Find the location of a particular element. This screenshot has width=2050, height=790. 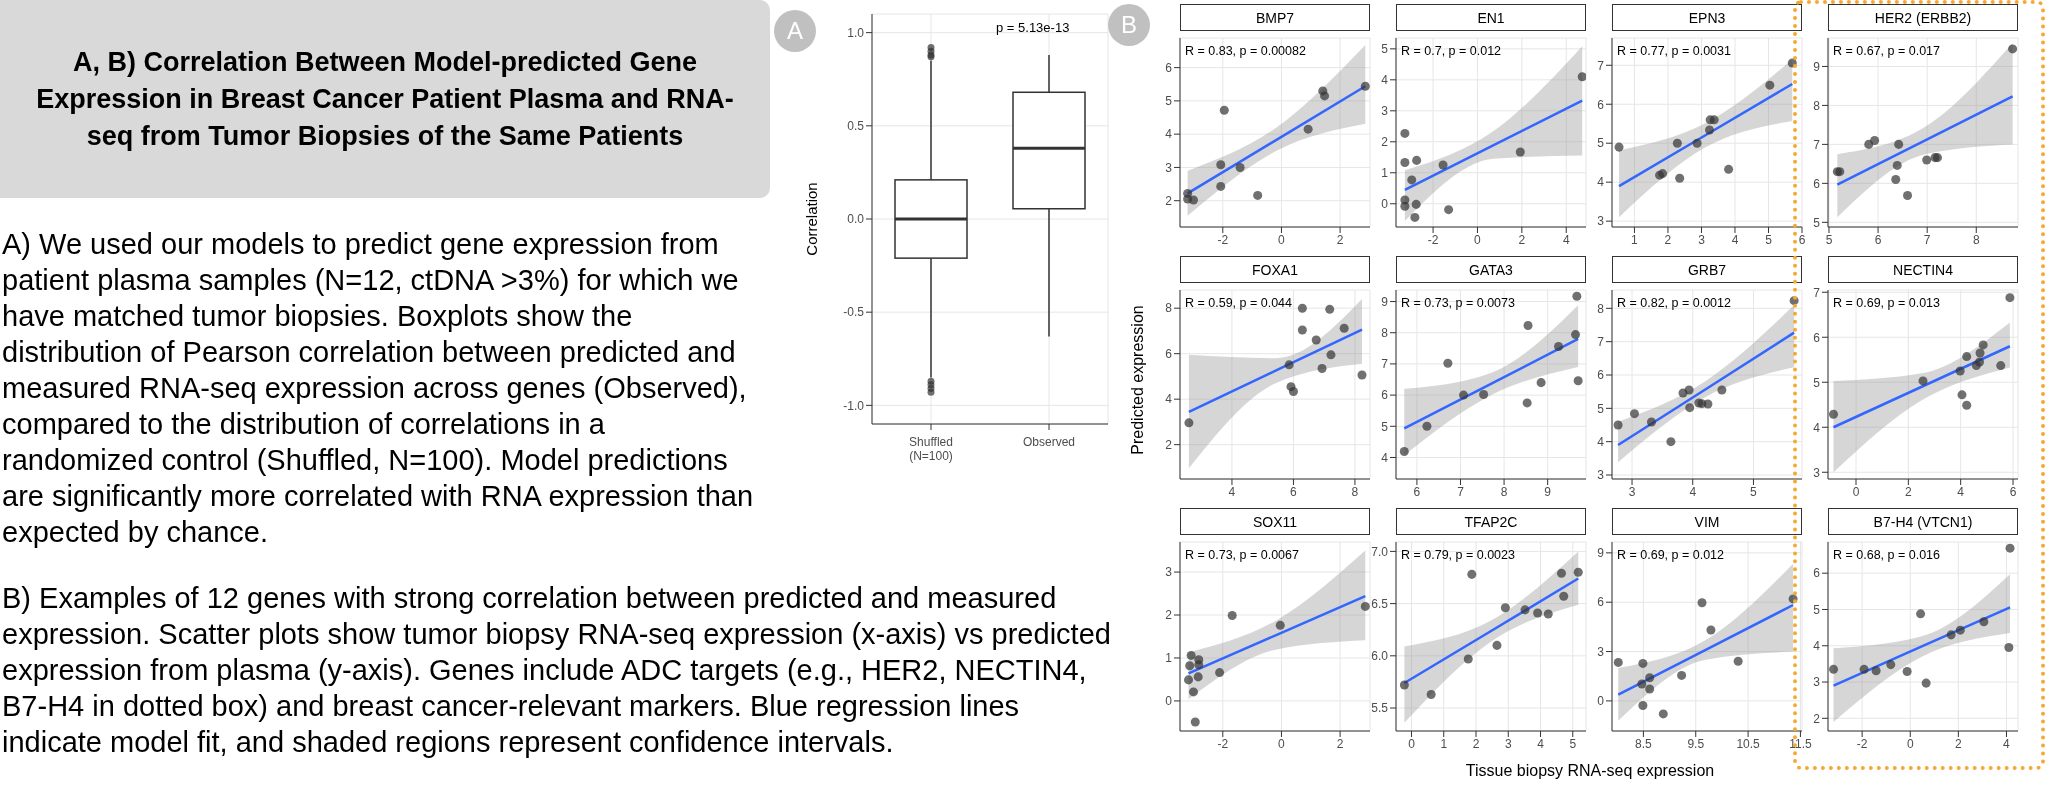

chart-title: GATA3 is located at coordinates (1491, 269).